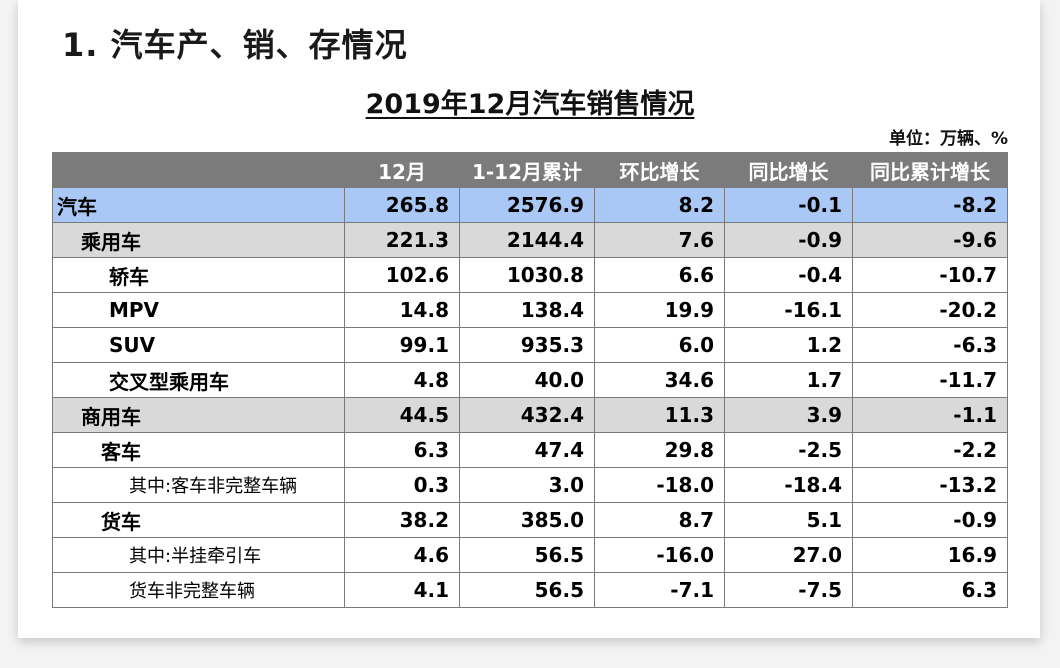 The height and width of the screenshot is (668, 1060). I want to click on cell-value: 4.1, so click(402, 590).